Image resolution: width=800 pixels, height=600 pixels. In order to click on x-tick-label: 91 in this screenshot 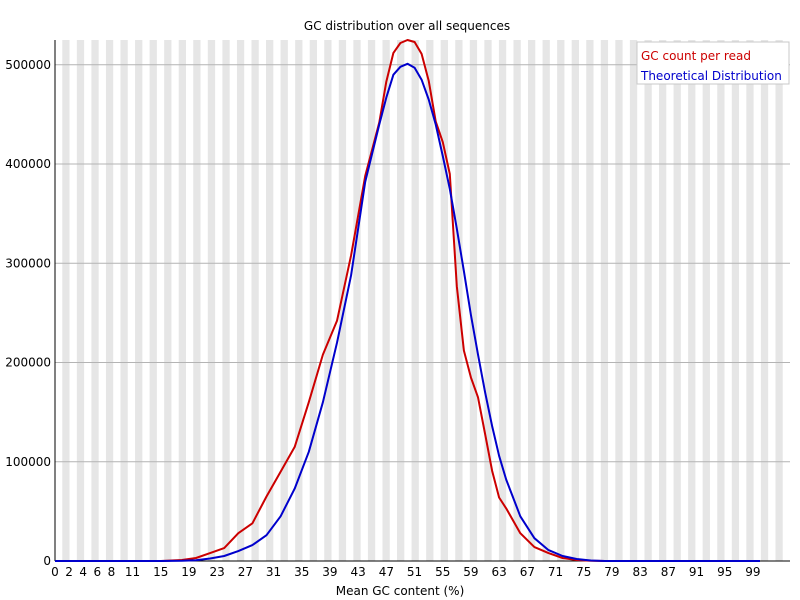, I will do `click(696, 572)`.